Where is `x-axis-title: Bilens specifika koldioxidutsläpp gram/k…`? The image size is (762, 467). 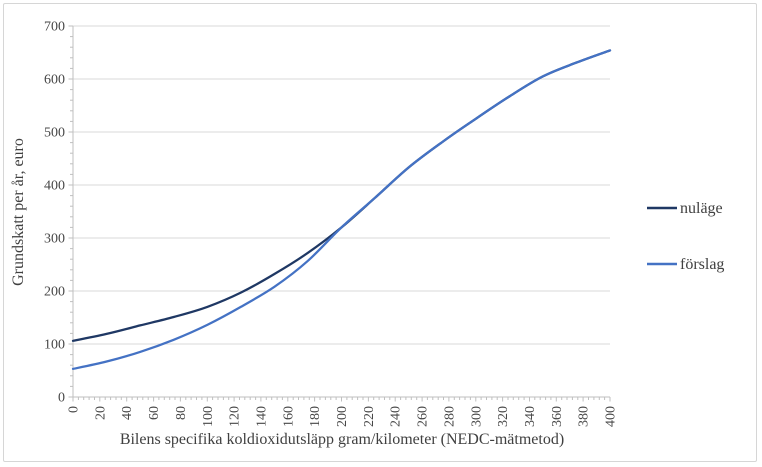
x-axis-title: Bilens specifika koldioxidutsläpp gram/k… is located at coordinates (342, 439).